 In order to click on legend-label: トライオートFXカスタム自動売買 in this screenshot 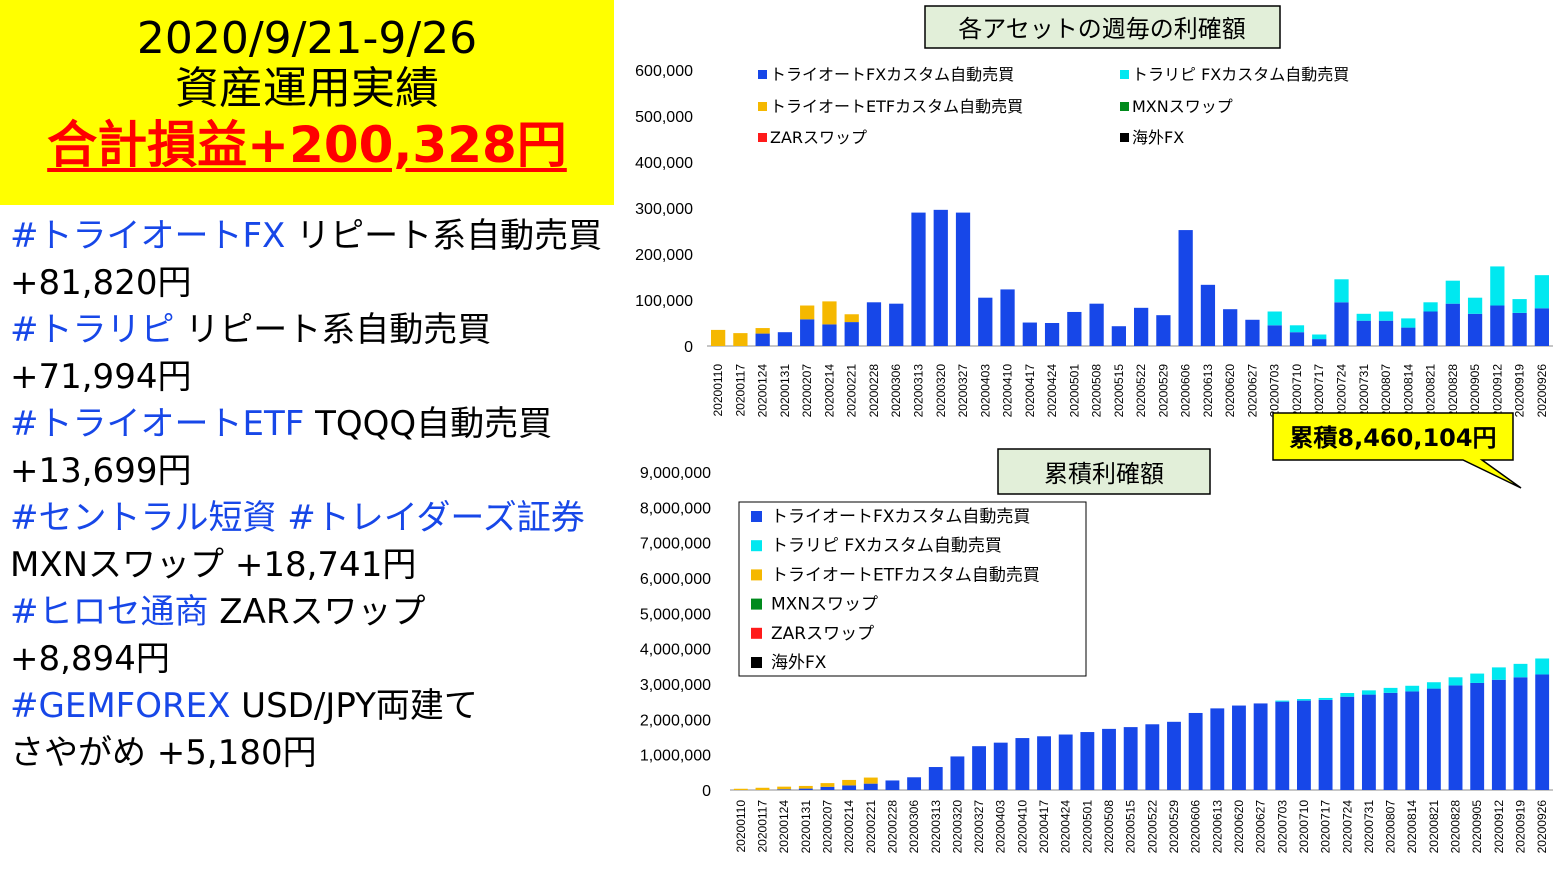, I will do `click(900, 517)`.